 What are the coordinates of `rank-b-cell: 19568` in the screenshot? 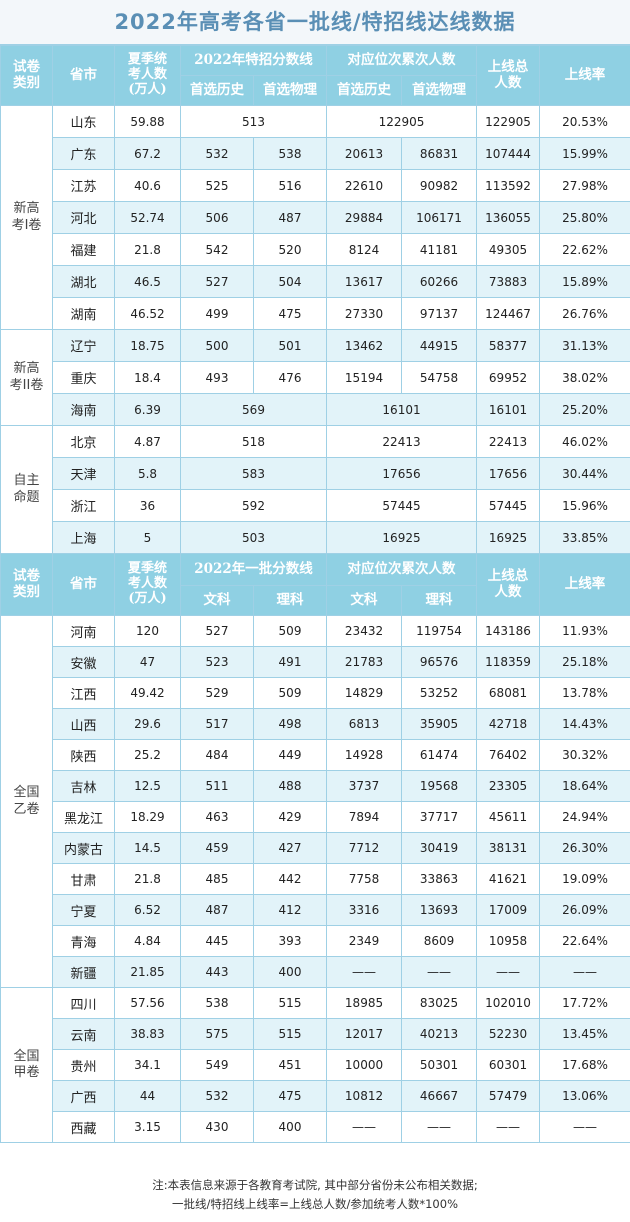 It's located at (439, 786).